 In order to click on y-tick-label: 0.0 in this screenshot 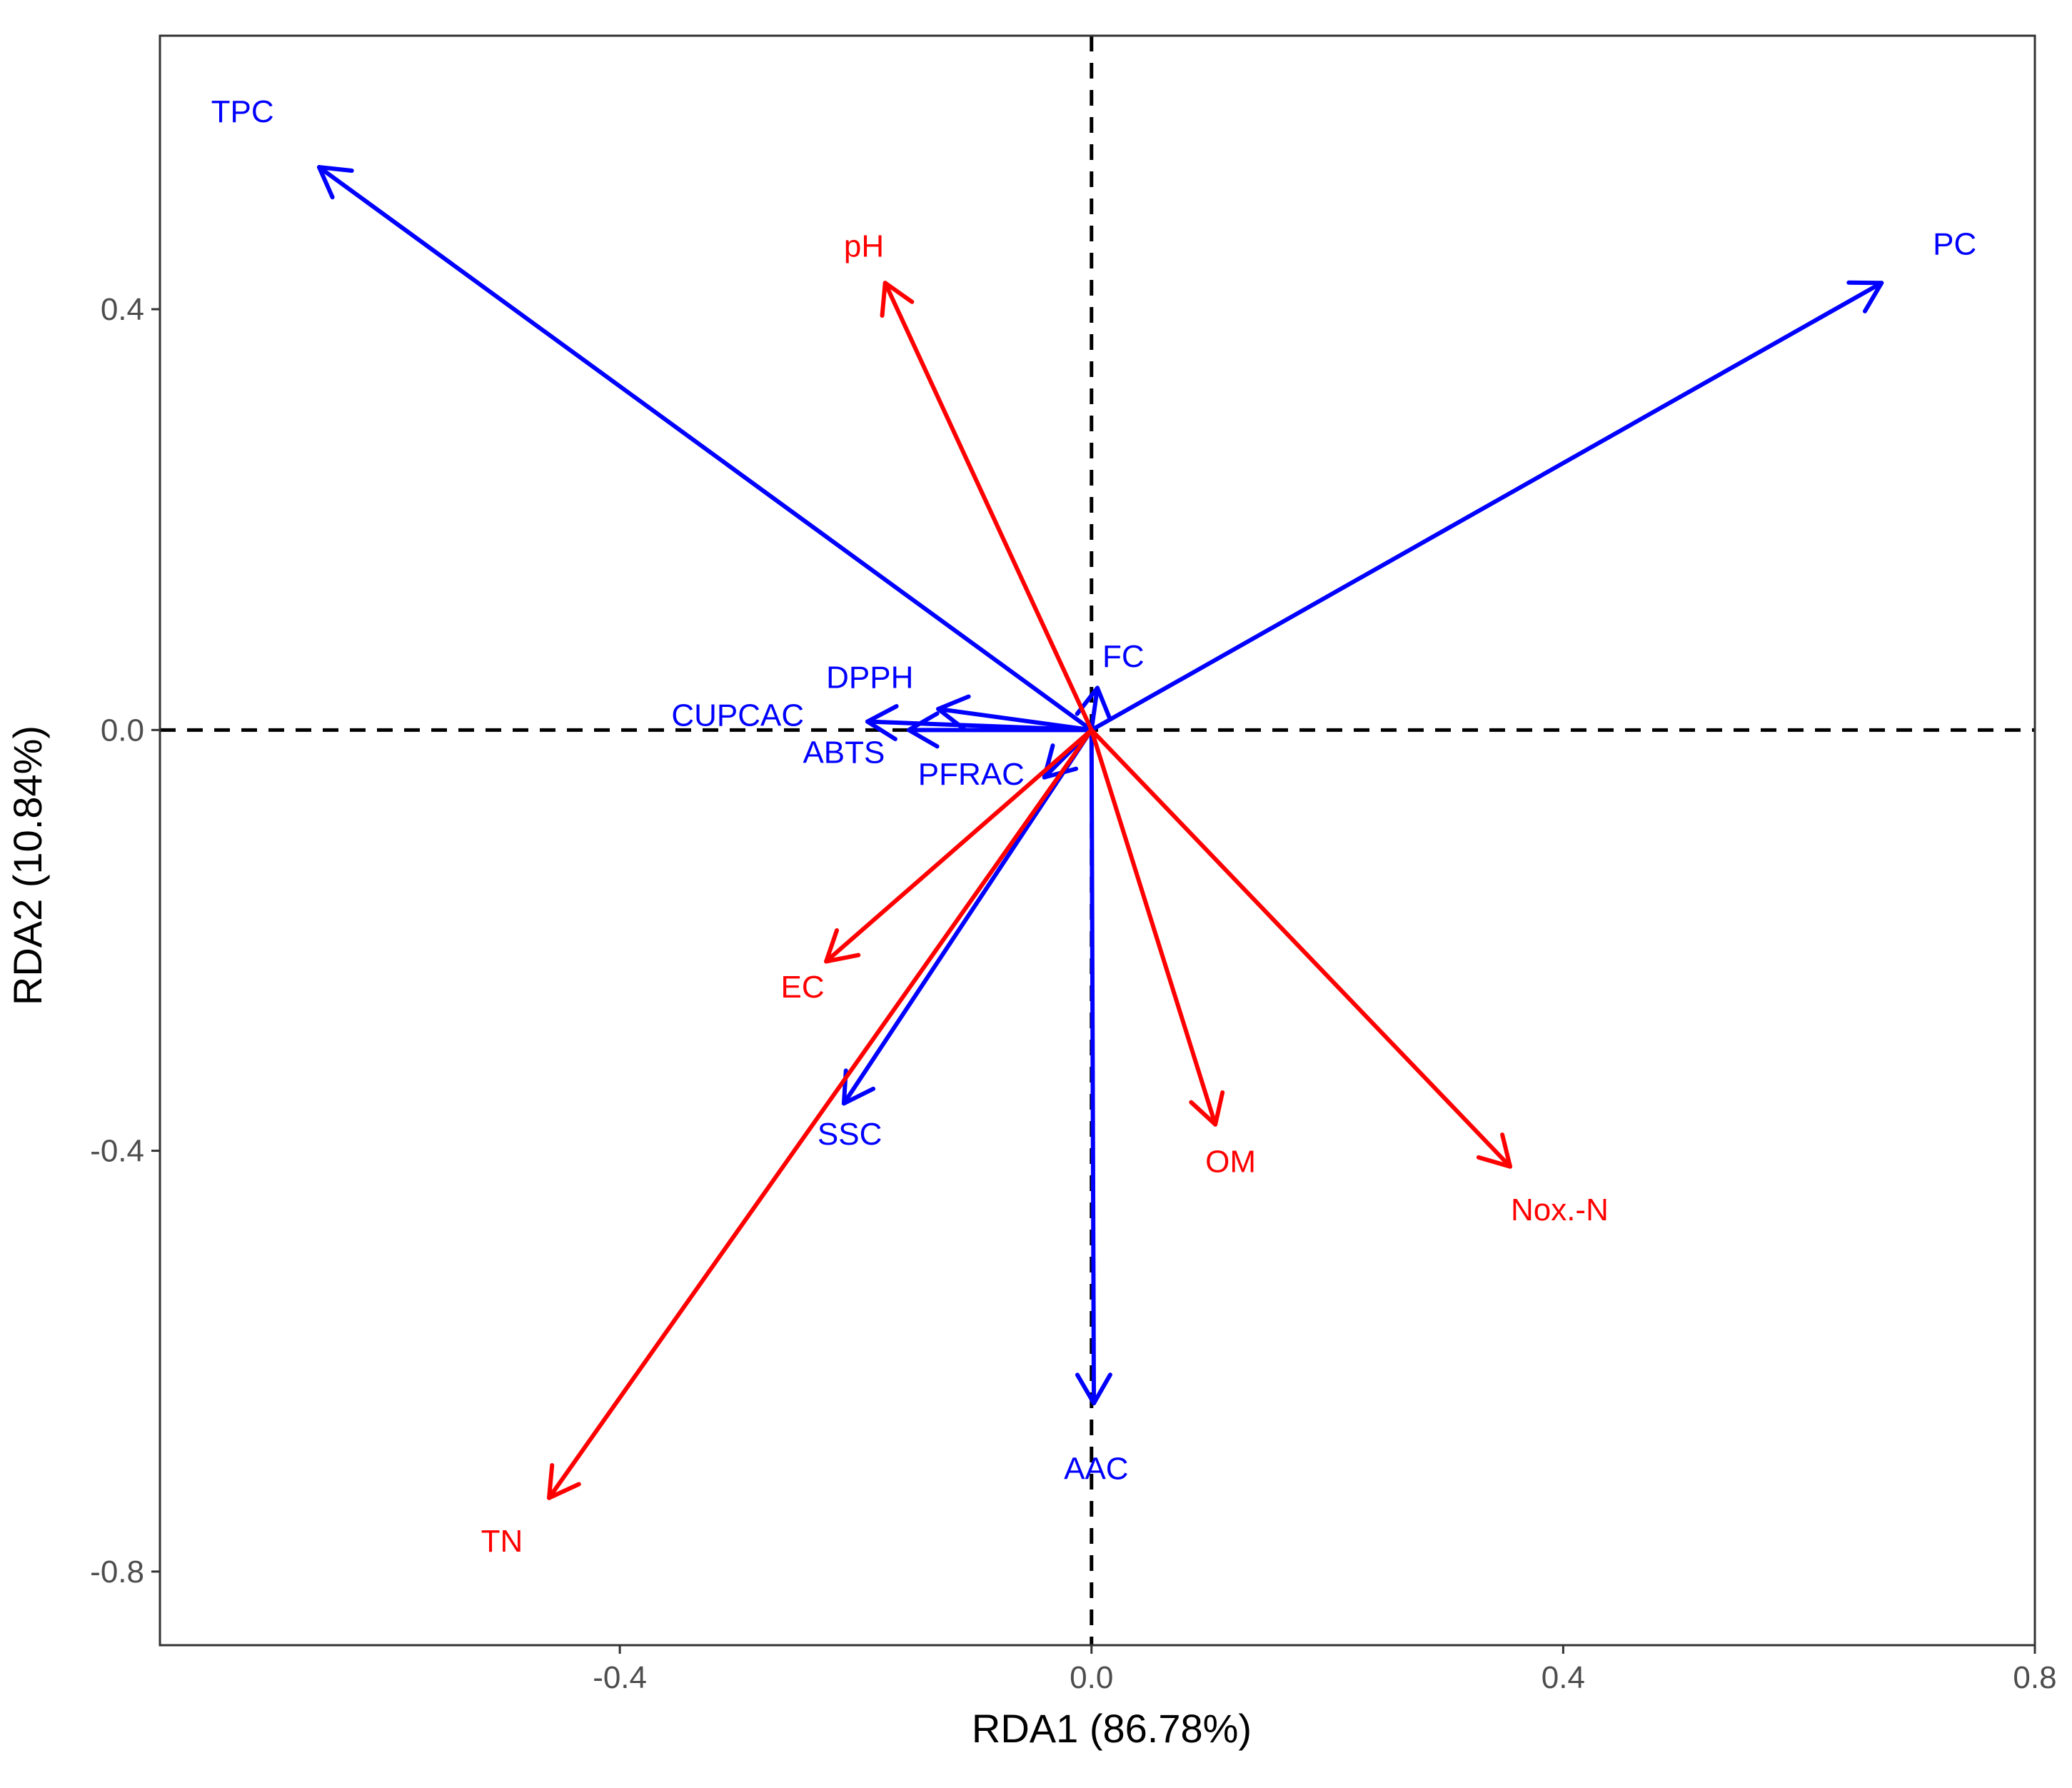, I will do `click(122, 730)`.